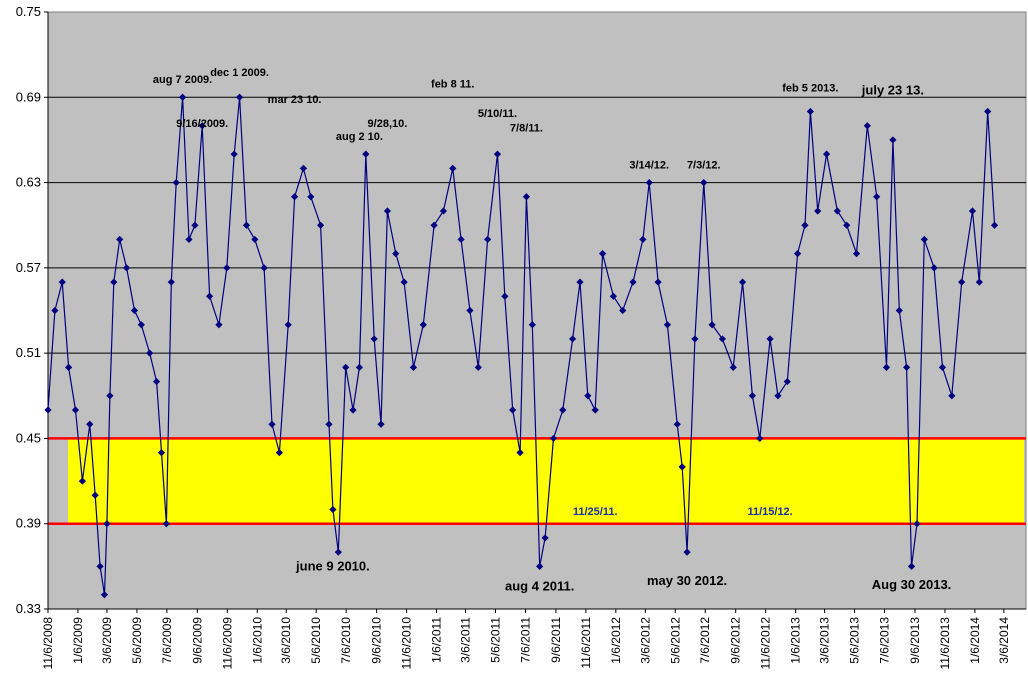  Describe the element at coordinates (945, 643) in the screenshot. I see `x-tick-label: 11/6/2013` at that location.